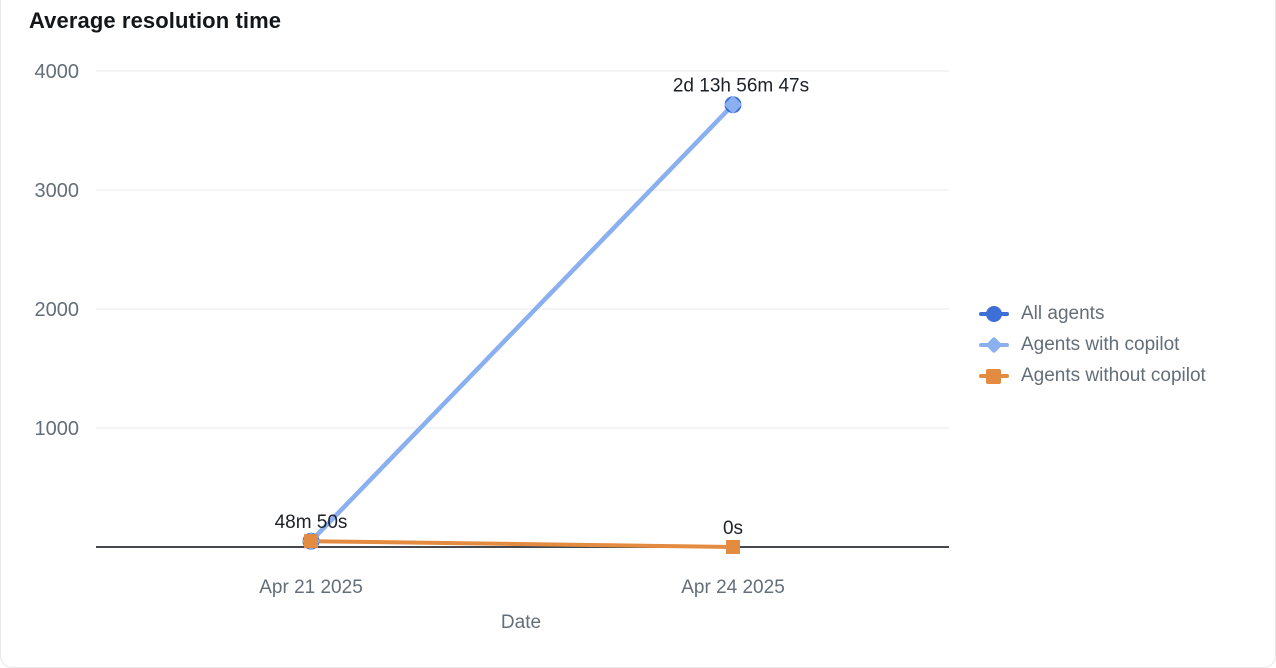  Describe the element at coordinates (994, 314) in the screenshot. I see `circle-marker-icon` at that location.